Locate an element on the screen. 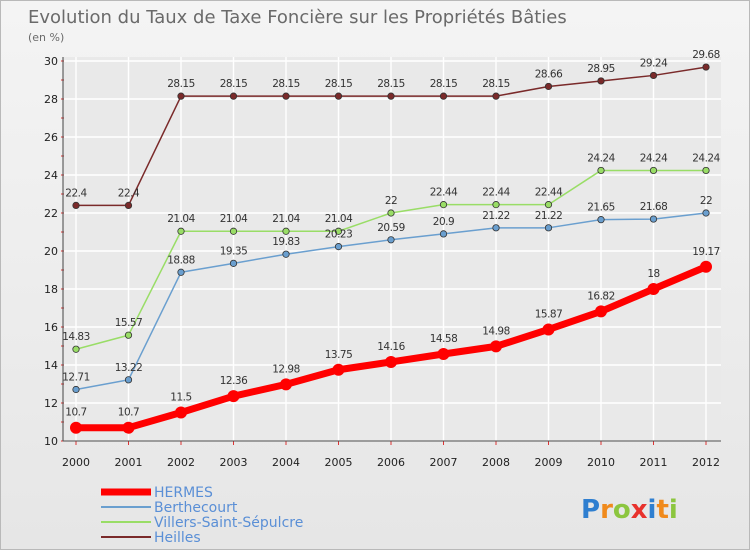 The image size is (750, 551). x-tick-label: 2008 is located at coordinates (496, 462).